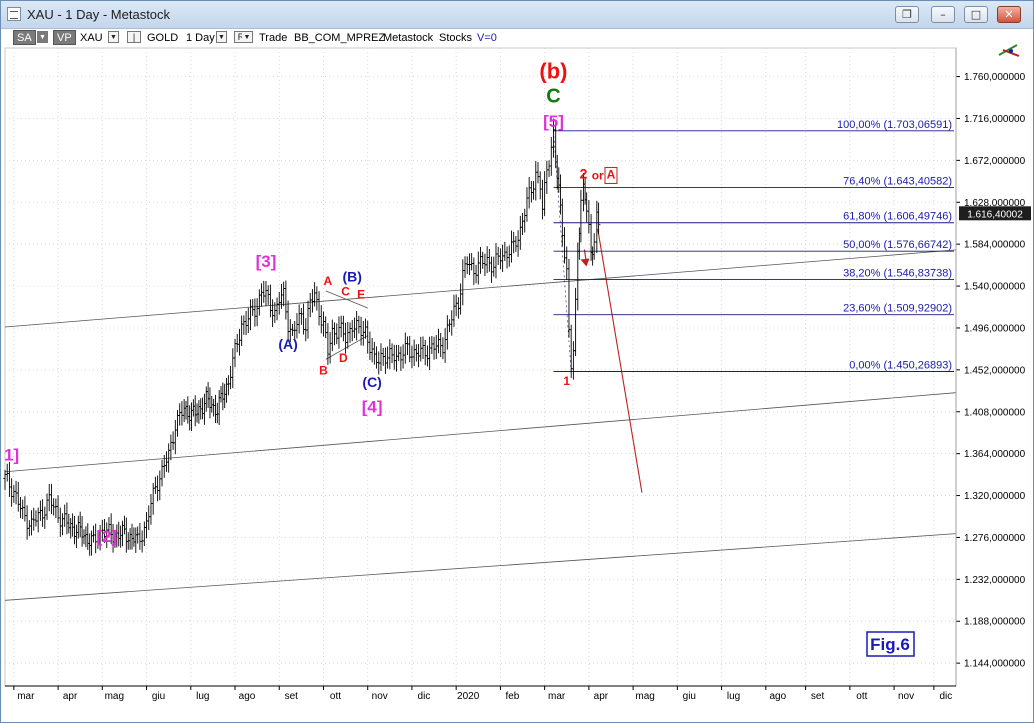  What do you see at coordinates (995, 622) in the screenshot?
I see `price-tick-label: 1.188,000000` at bounding box center [995, 622].